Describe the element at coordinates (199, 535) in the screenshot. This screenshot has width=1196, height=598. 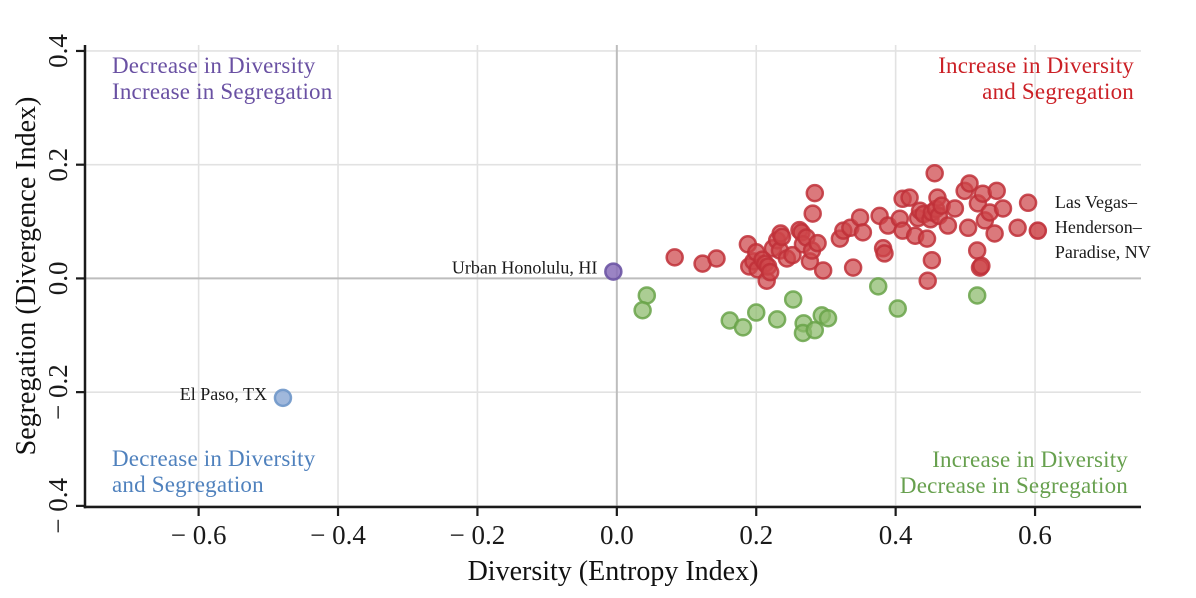
I see `x-tick-label: − 0.6` at that location.